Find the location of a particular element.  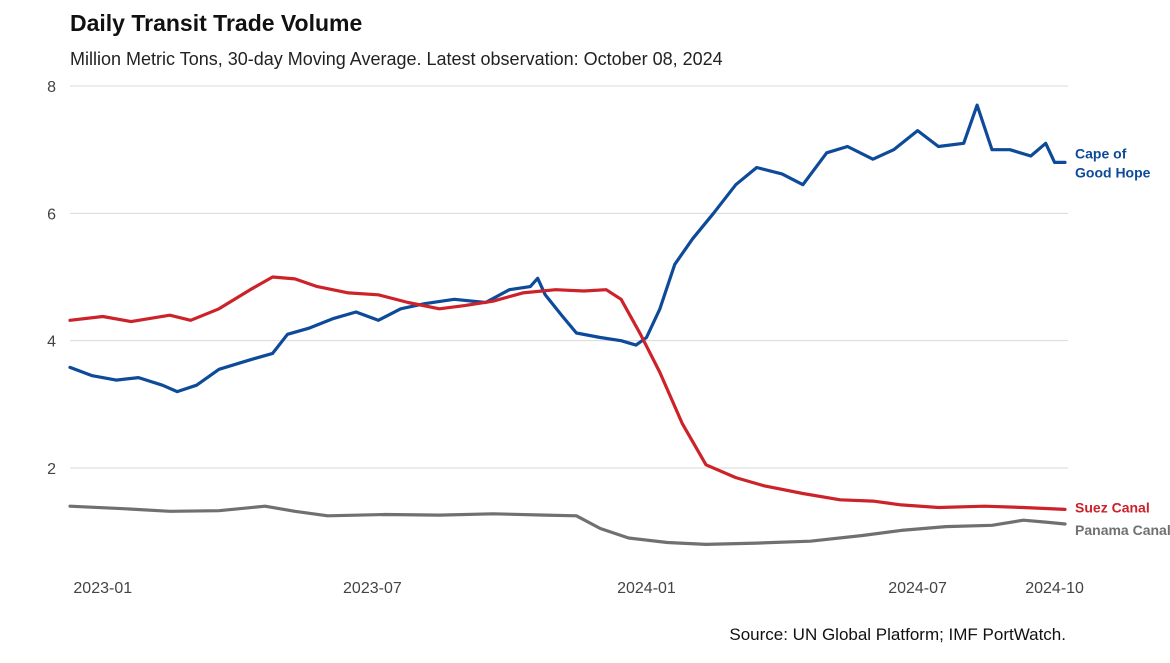

series-labels: Cape of Good Hope Suez Canal Panama Canal is located at coordinates (1122, 341).